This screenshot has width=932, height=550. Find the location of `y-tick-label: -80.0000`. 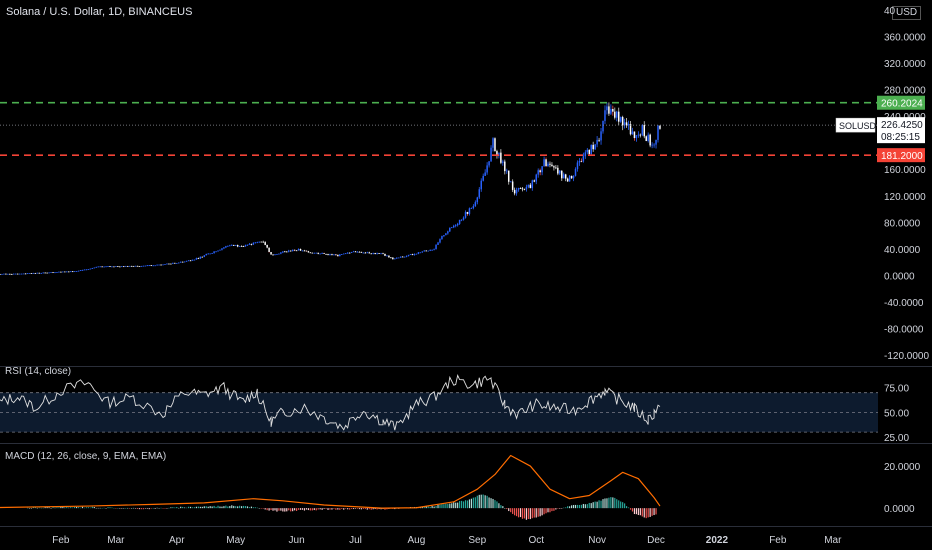

y-tick-label: -80.0000 is located at coordinates (904, 330).